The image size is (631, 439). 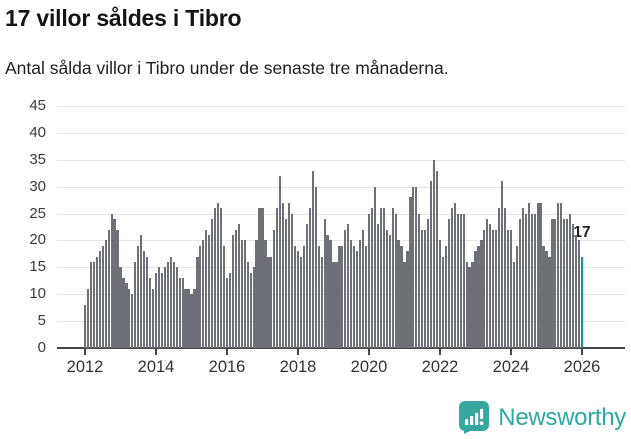 What do you see at coordinates (37, 213) in the screenshot?
I see `y-axis-tick-label: 25` at bounding box center [37, 213].